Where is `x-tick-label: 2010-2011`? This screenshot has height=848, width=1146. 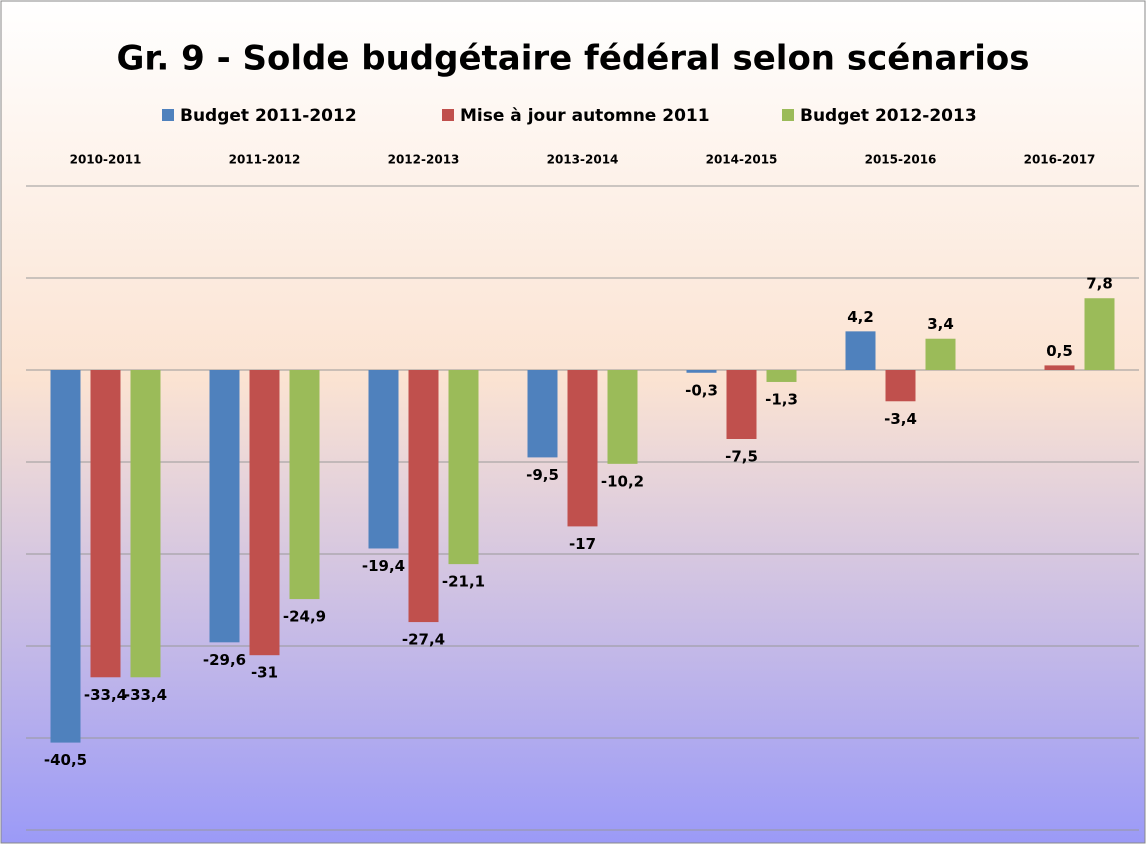 x-tick-label: 2010-2011 is located at coordinates (106, 160).